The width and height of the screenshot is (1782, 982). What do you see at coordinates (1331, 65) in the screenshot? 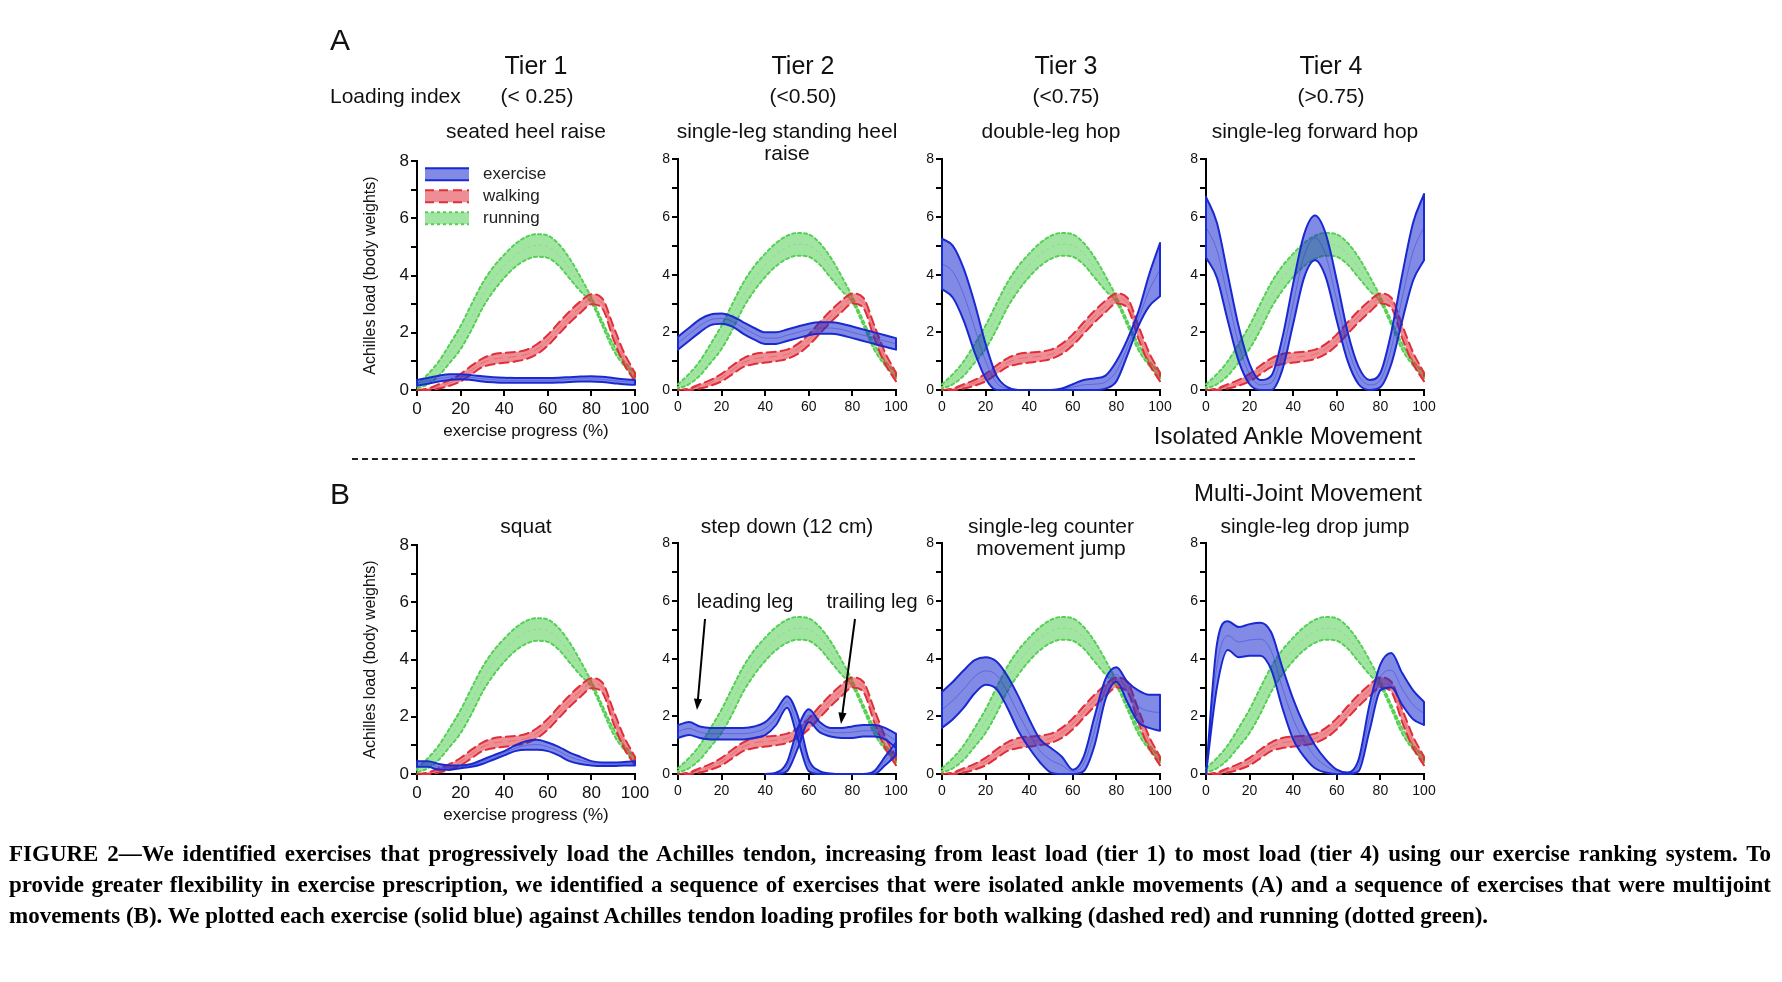
I see `text: Tier 4` at bounding box center [1331, 65].